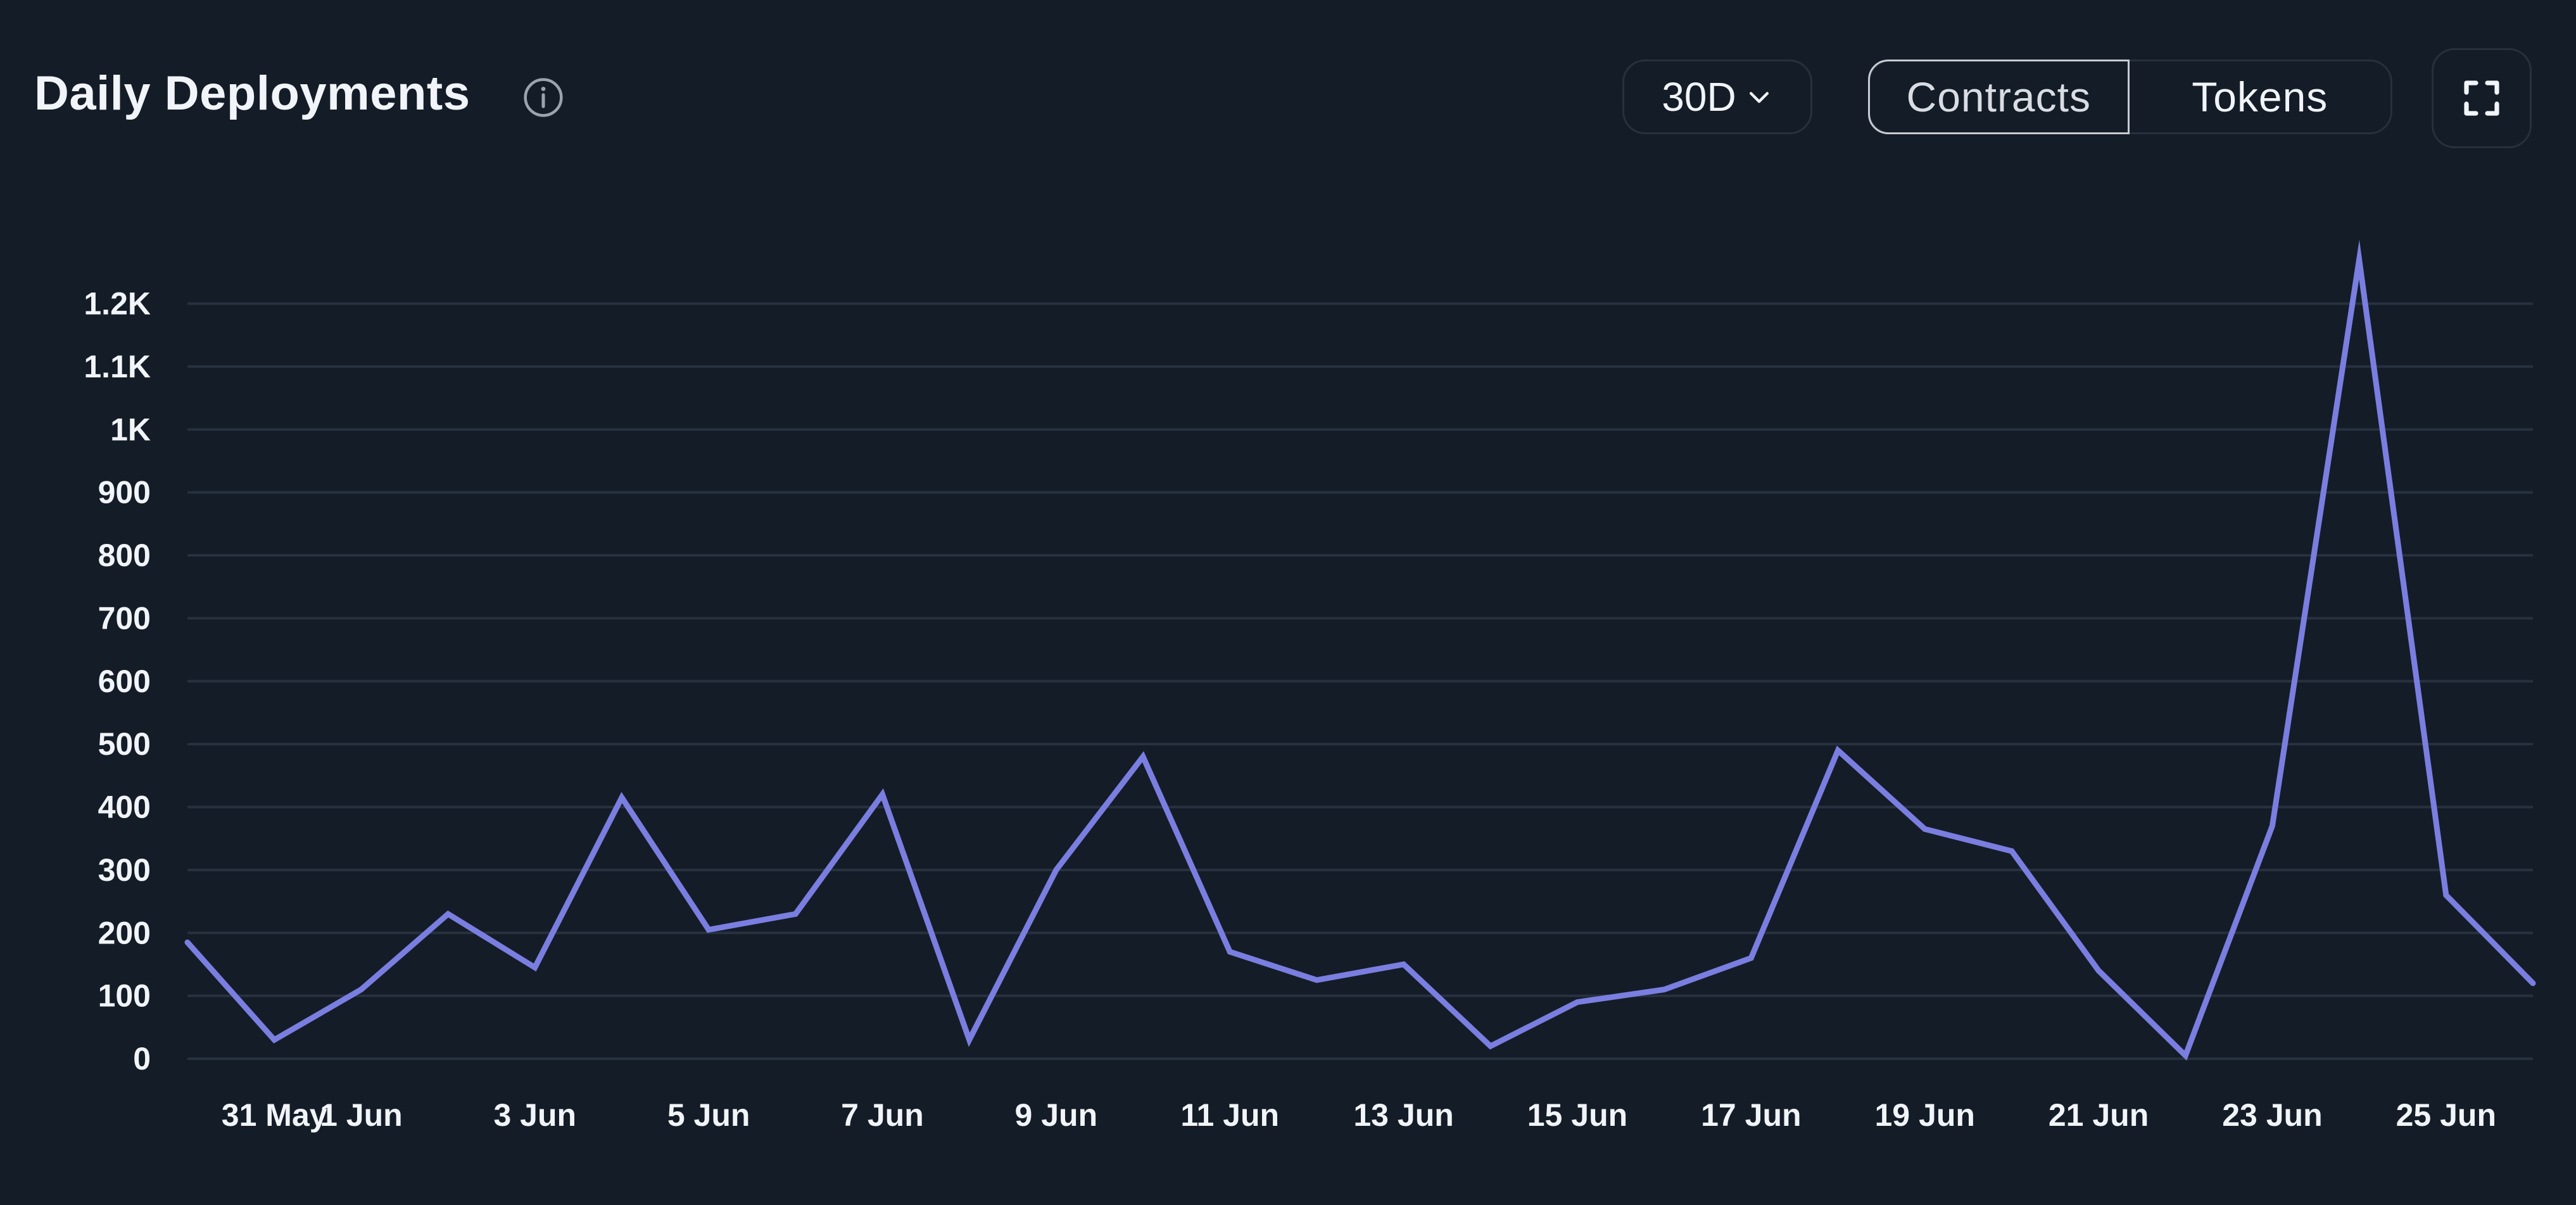 Image resolution: width=2576 pixels, height=1205 pixels. What do you see at coordinates (708, 1115) in the screenshot?
I see `x-tick-label: 5 Jun` at bounding box center [708, 1115].